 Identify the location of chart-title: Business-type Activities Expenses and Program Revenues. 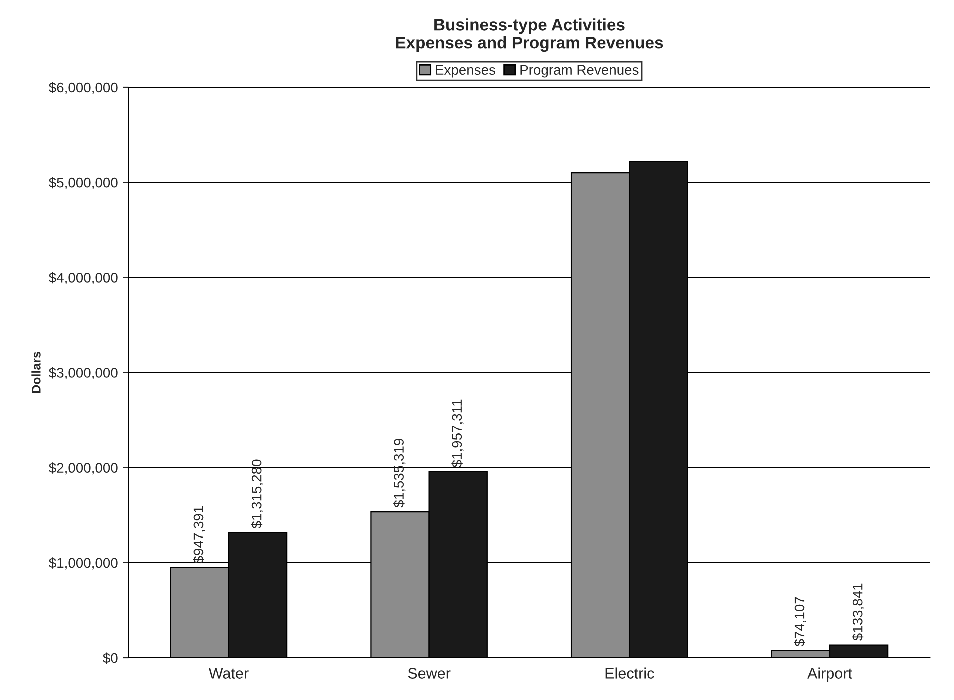
(530, 35).